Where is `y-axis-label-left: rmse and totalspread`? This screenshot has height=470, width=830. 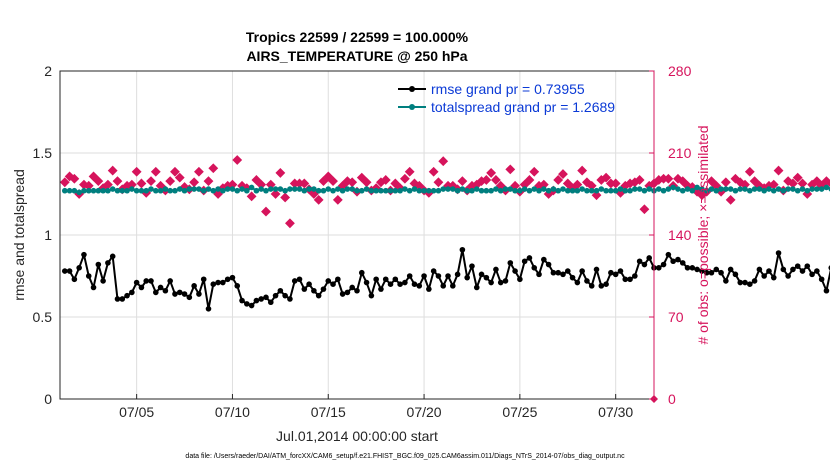
y-axis-label-left: rmse and totalspread is located at coordinates (19, 235).